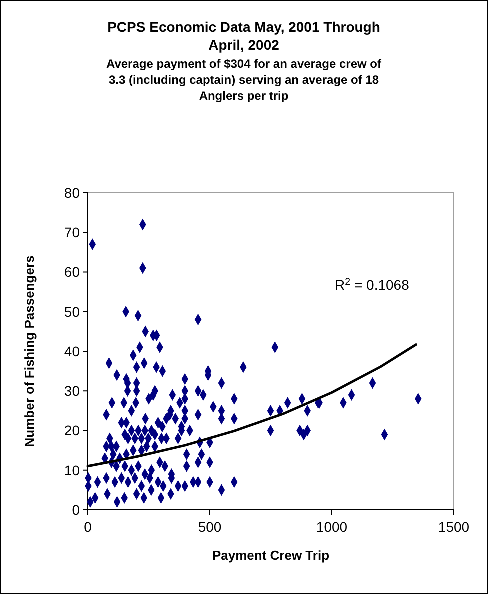 This screenshot has height=594, width=488. Describe the element at coordinates (244, 36) in the screenshot. I see `chart-title: PCPS Economic Data May, 2001 Through April, 2002` at that location.